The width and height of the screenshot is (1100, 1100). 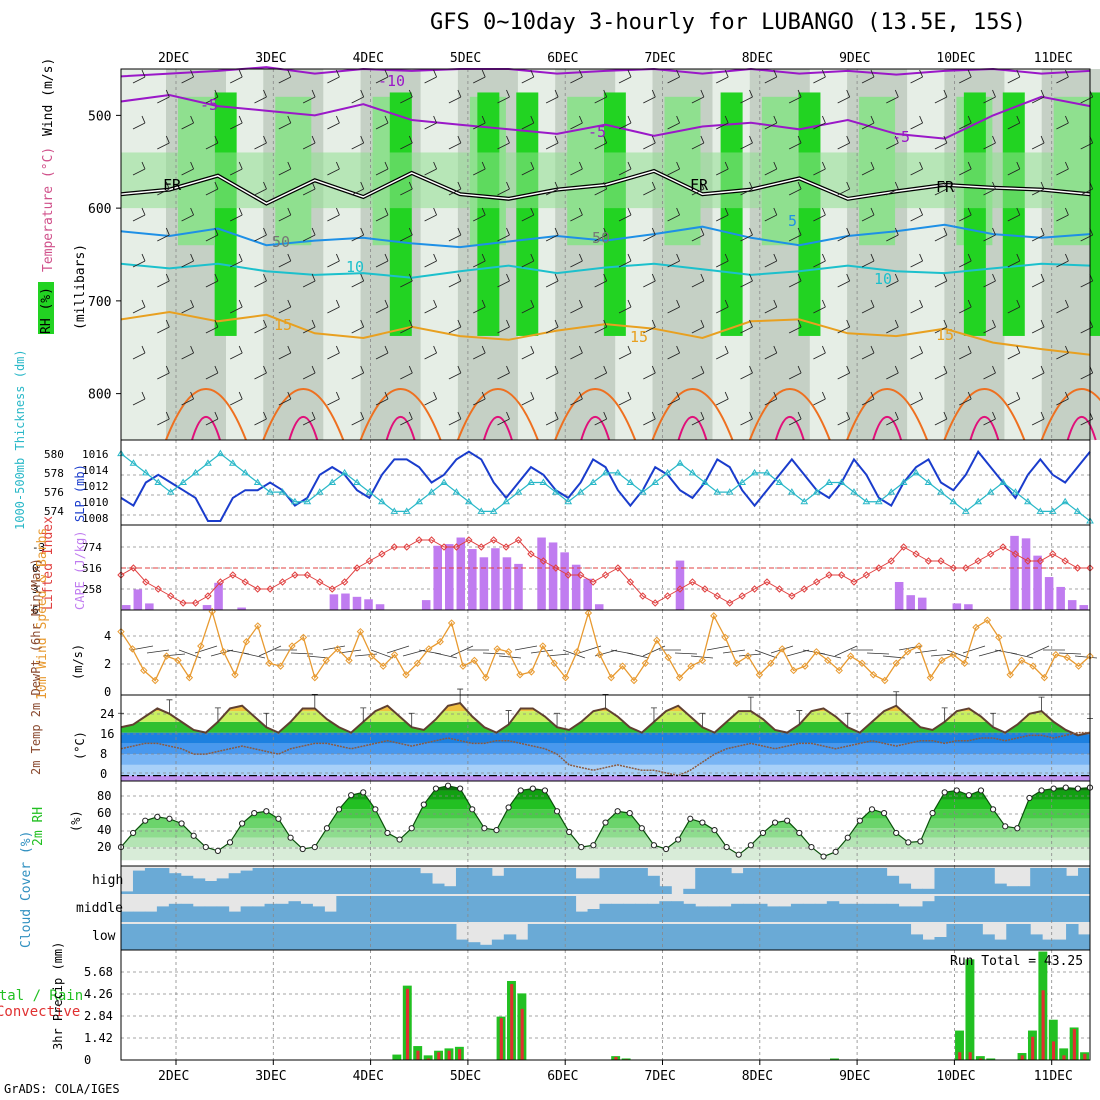 I want to click on slp-axis-label: SLP (mb), so click(x=80, y=493).